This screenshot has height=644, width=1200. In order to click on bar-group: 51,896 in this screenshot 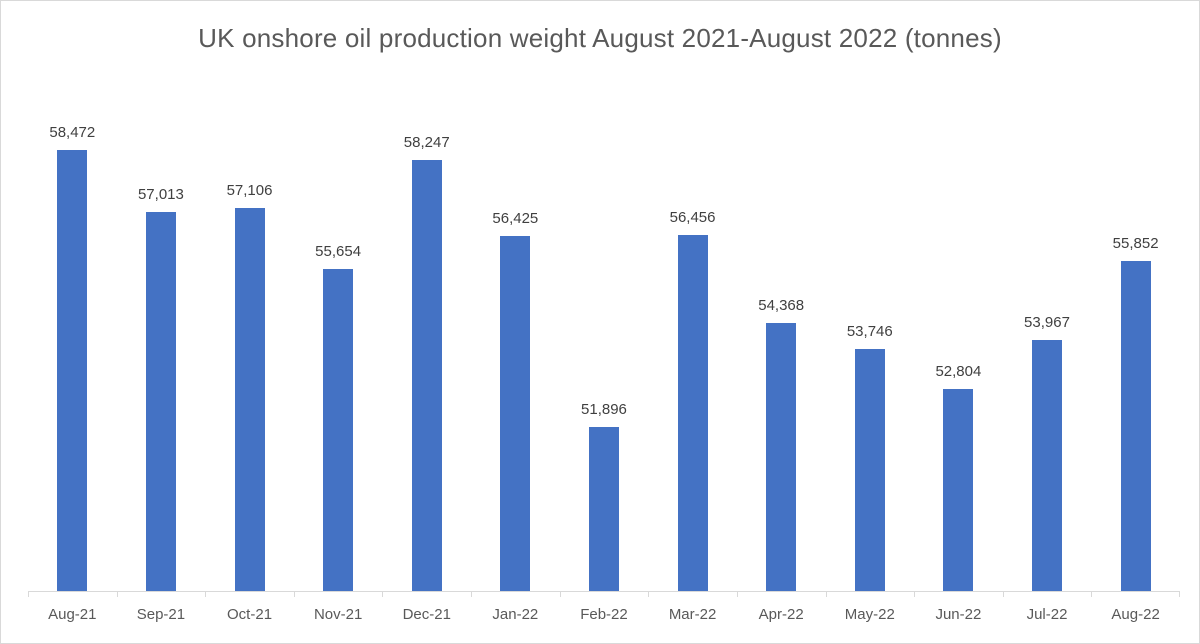, I will do `click(604, 338)`.